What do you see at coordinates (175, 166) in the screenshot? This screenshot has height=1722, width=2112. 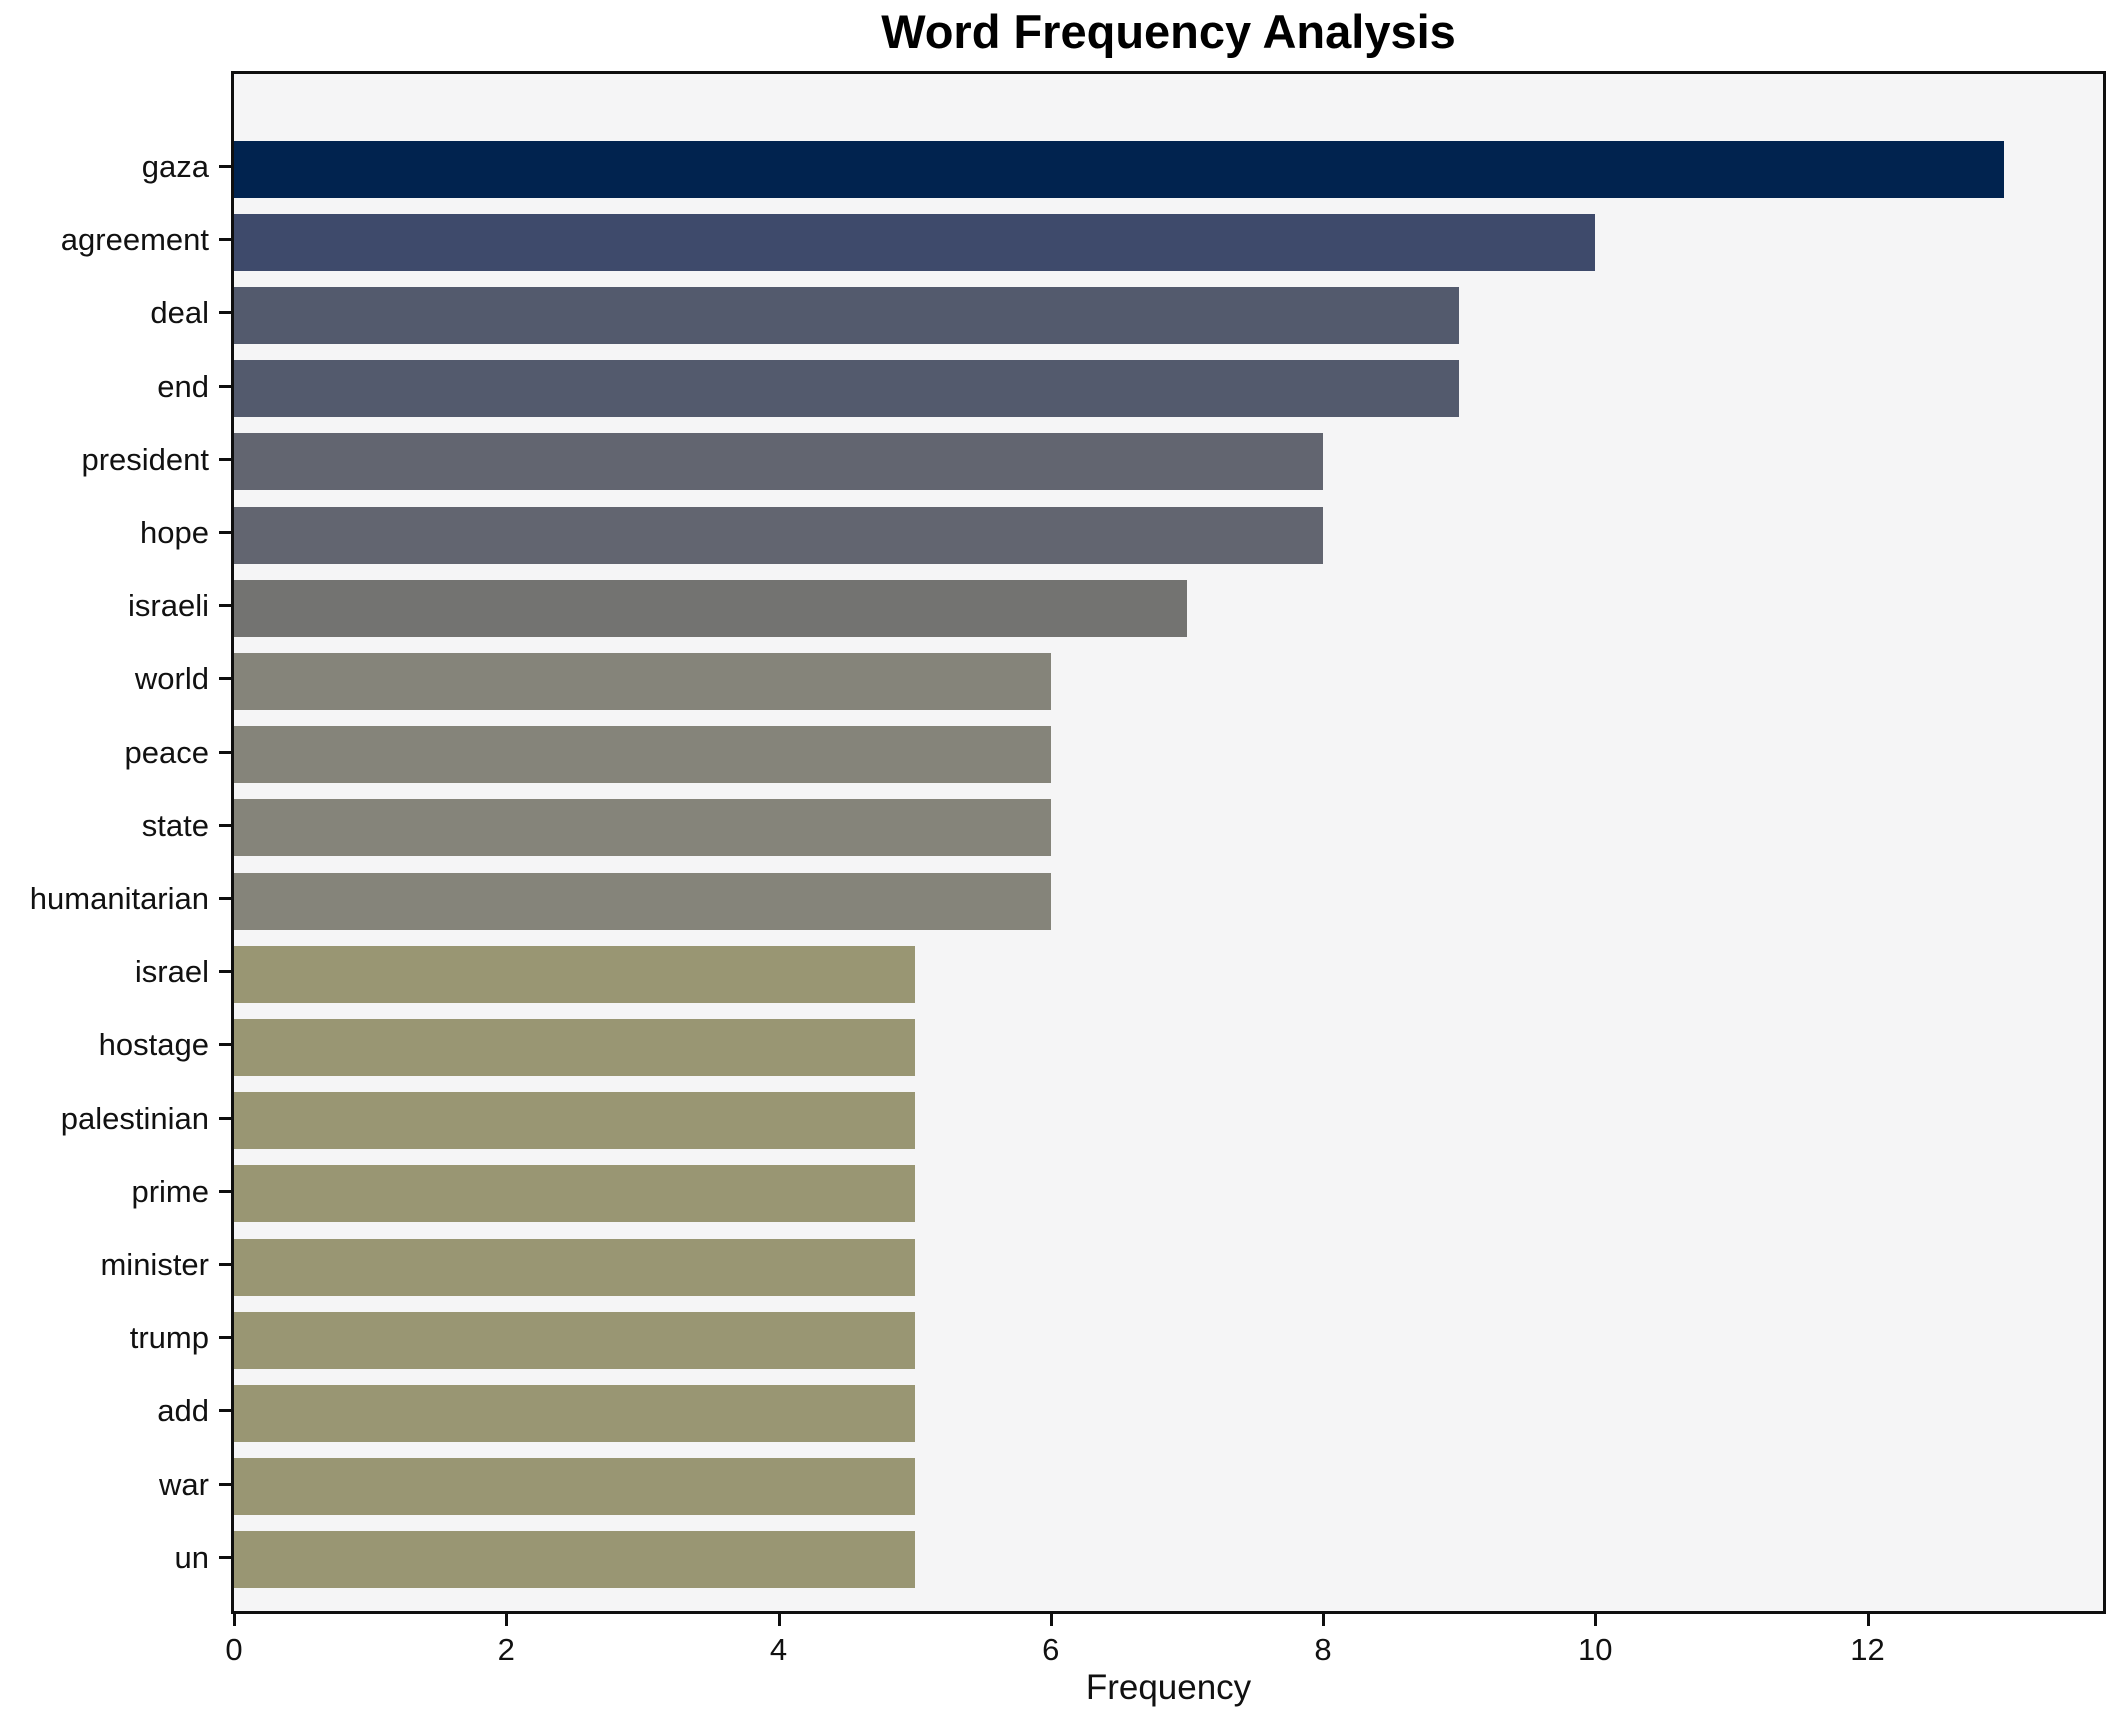 I see `y-tick-label-gaza: gaza` at bounding box center [175, 166].